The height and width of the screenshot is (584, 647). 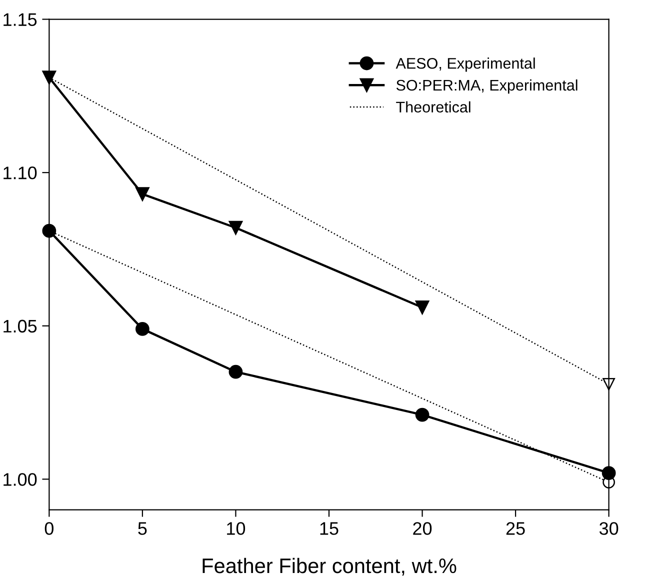 What do you see at coordinates (142, 528) in the screenshot?
I see `x-tick-label: 5` at bounding box center [142, 528].